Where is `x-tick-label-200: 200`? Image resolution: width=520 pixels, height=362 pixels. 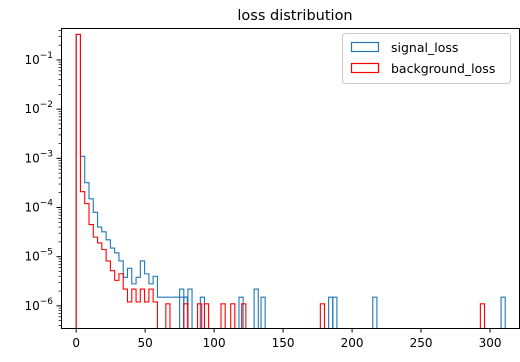 x-tick-label-200: 200 is located at coordinates (352, 343).